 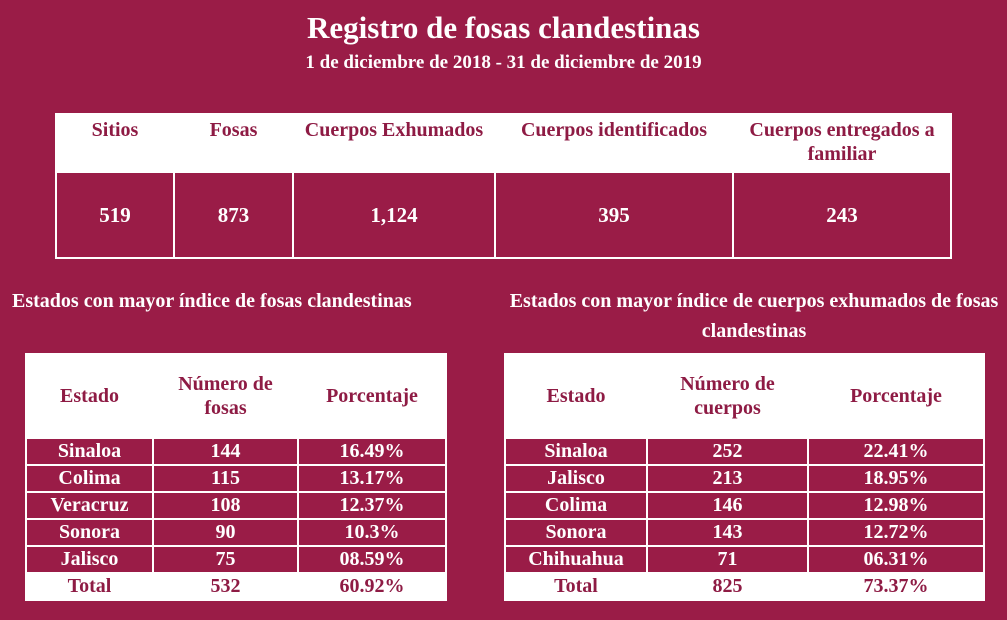 What do you see at coordinates (394, 143) in the screenshot?
I see `column-header: Cuerpos Exhumados` at bounding box center [394, 143].